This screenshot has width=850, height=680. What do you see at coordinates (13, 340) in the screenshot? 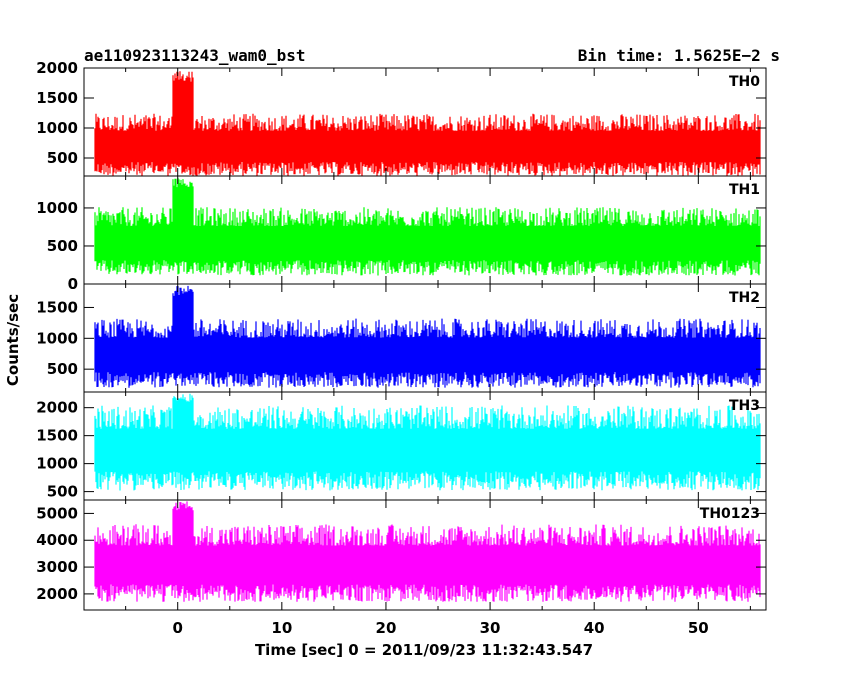
I see `y-axis-label: Counts/sec` at bounding box center [13, 340].